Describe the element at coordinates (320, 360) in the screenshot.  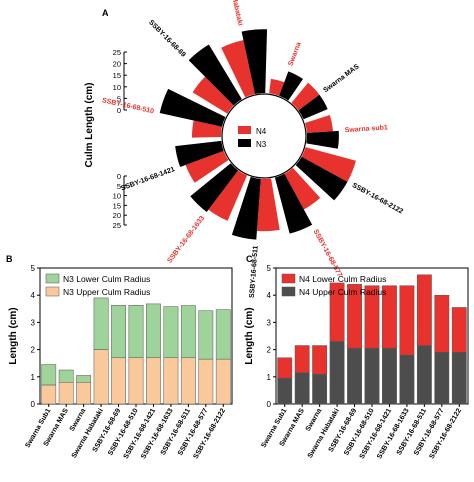
I see `panel-c-bar-lower-swarna` at that location.